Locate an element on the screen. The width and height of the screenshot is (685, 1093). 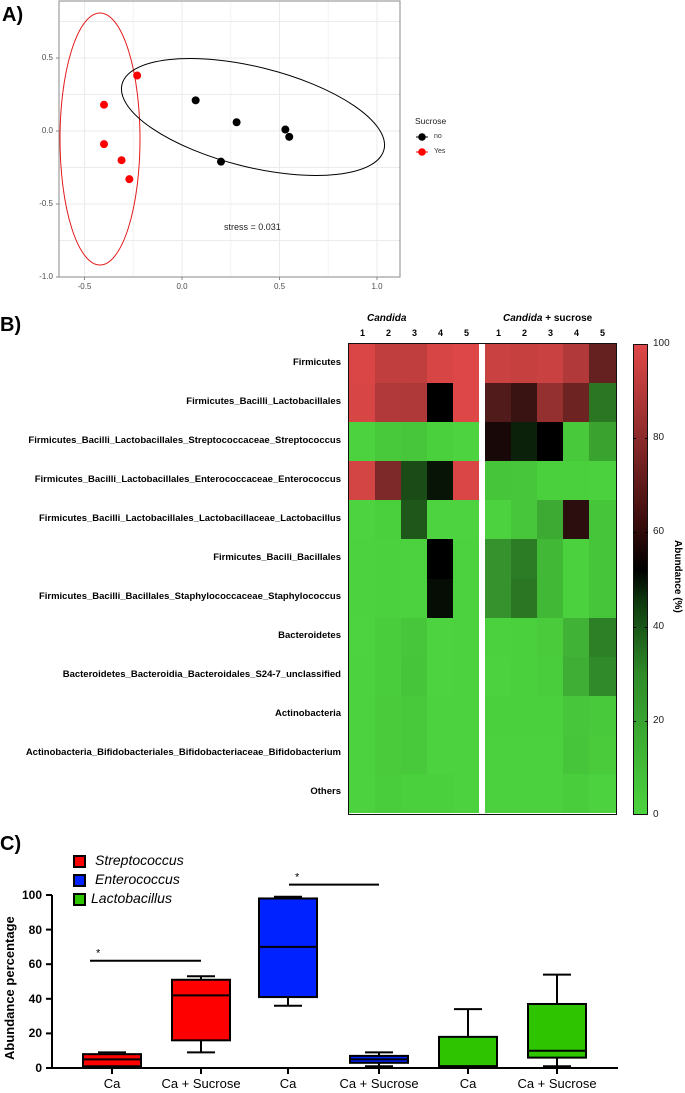
legend-label-enterococcus: Enterococcus is located at coordinates (137, 879).